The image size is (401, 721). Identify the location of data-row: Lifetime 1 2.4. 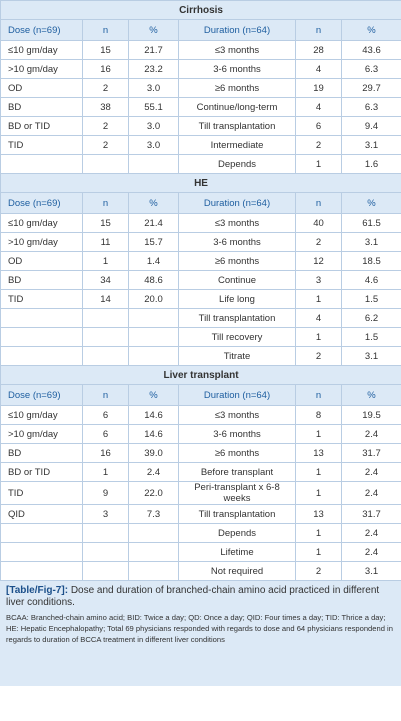
(200, 552).